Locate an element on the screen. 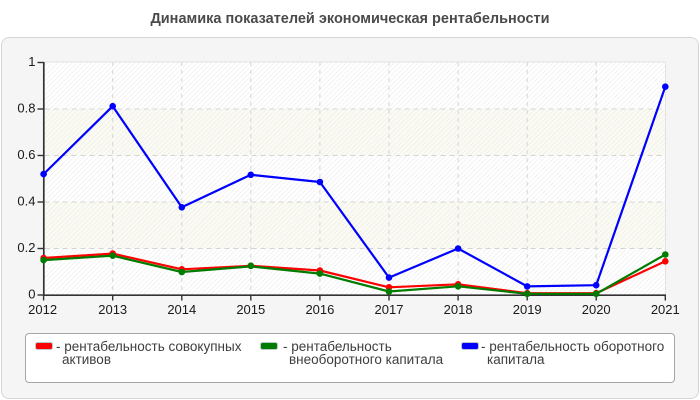  svg-text: 0.6 is located at coordinates (26, 154).